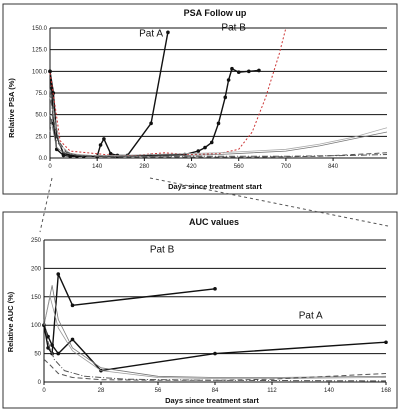  What do you see at coordinates (269, 202) in the screenshot?
I see `zoom-guide-right` at bounding box center [269, 202].